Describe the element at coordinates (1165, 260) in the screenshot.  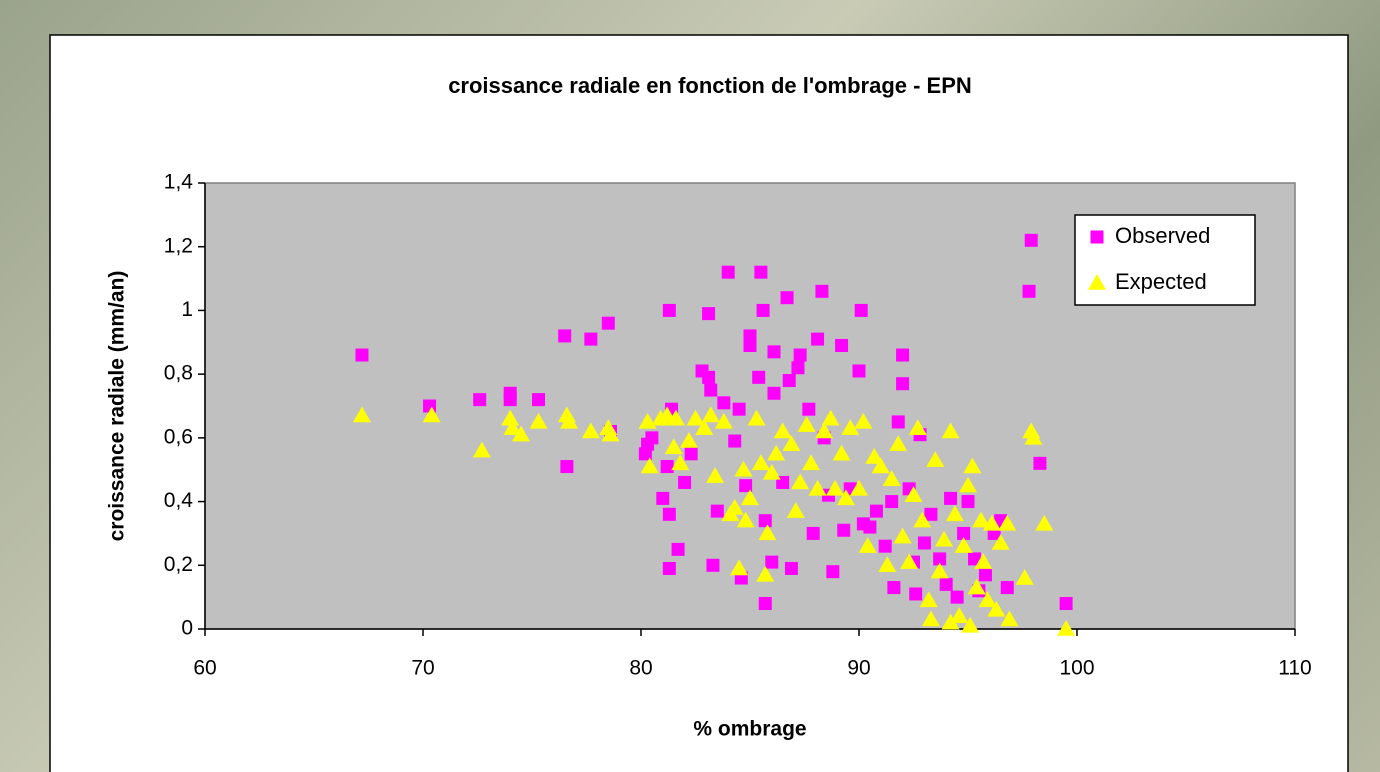
I see `legend-box` at that location.